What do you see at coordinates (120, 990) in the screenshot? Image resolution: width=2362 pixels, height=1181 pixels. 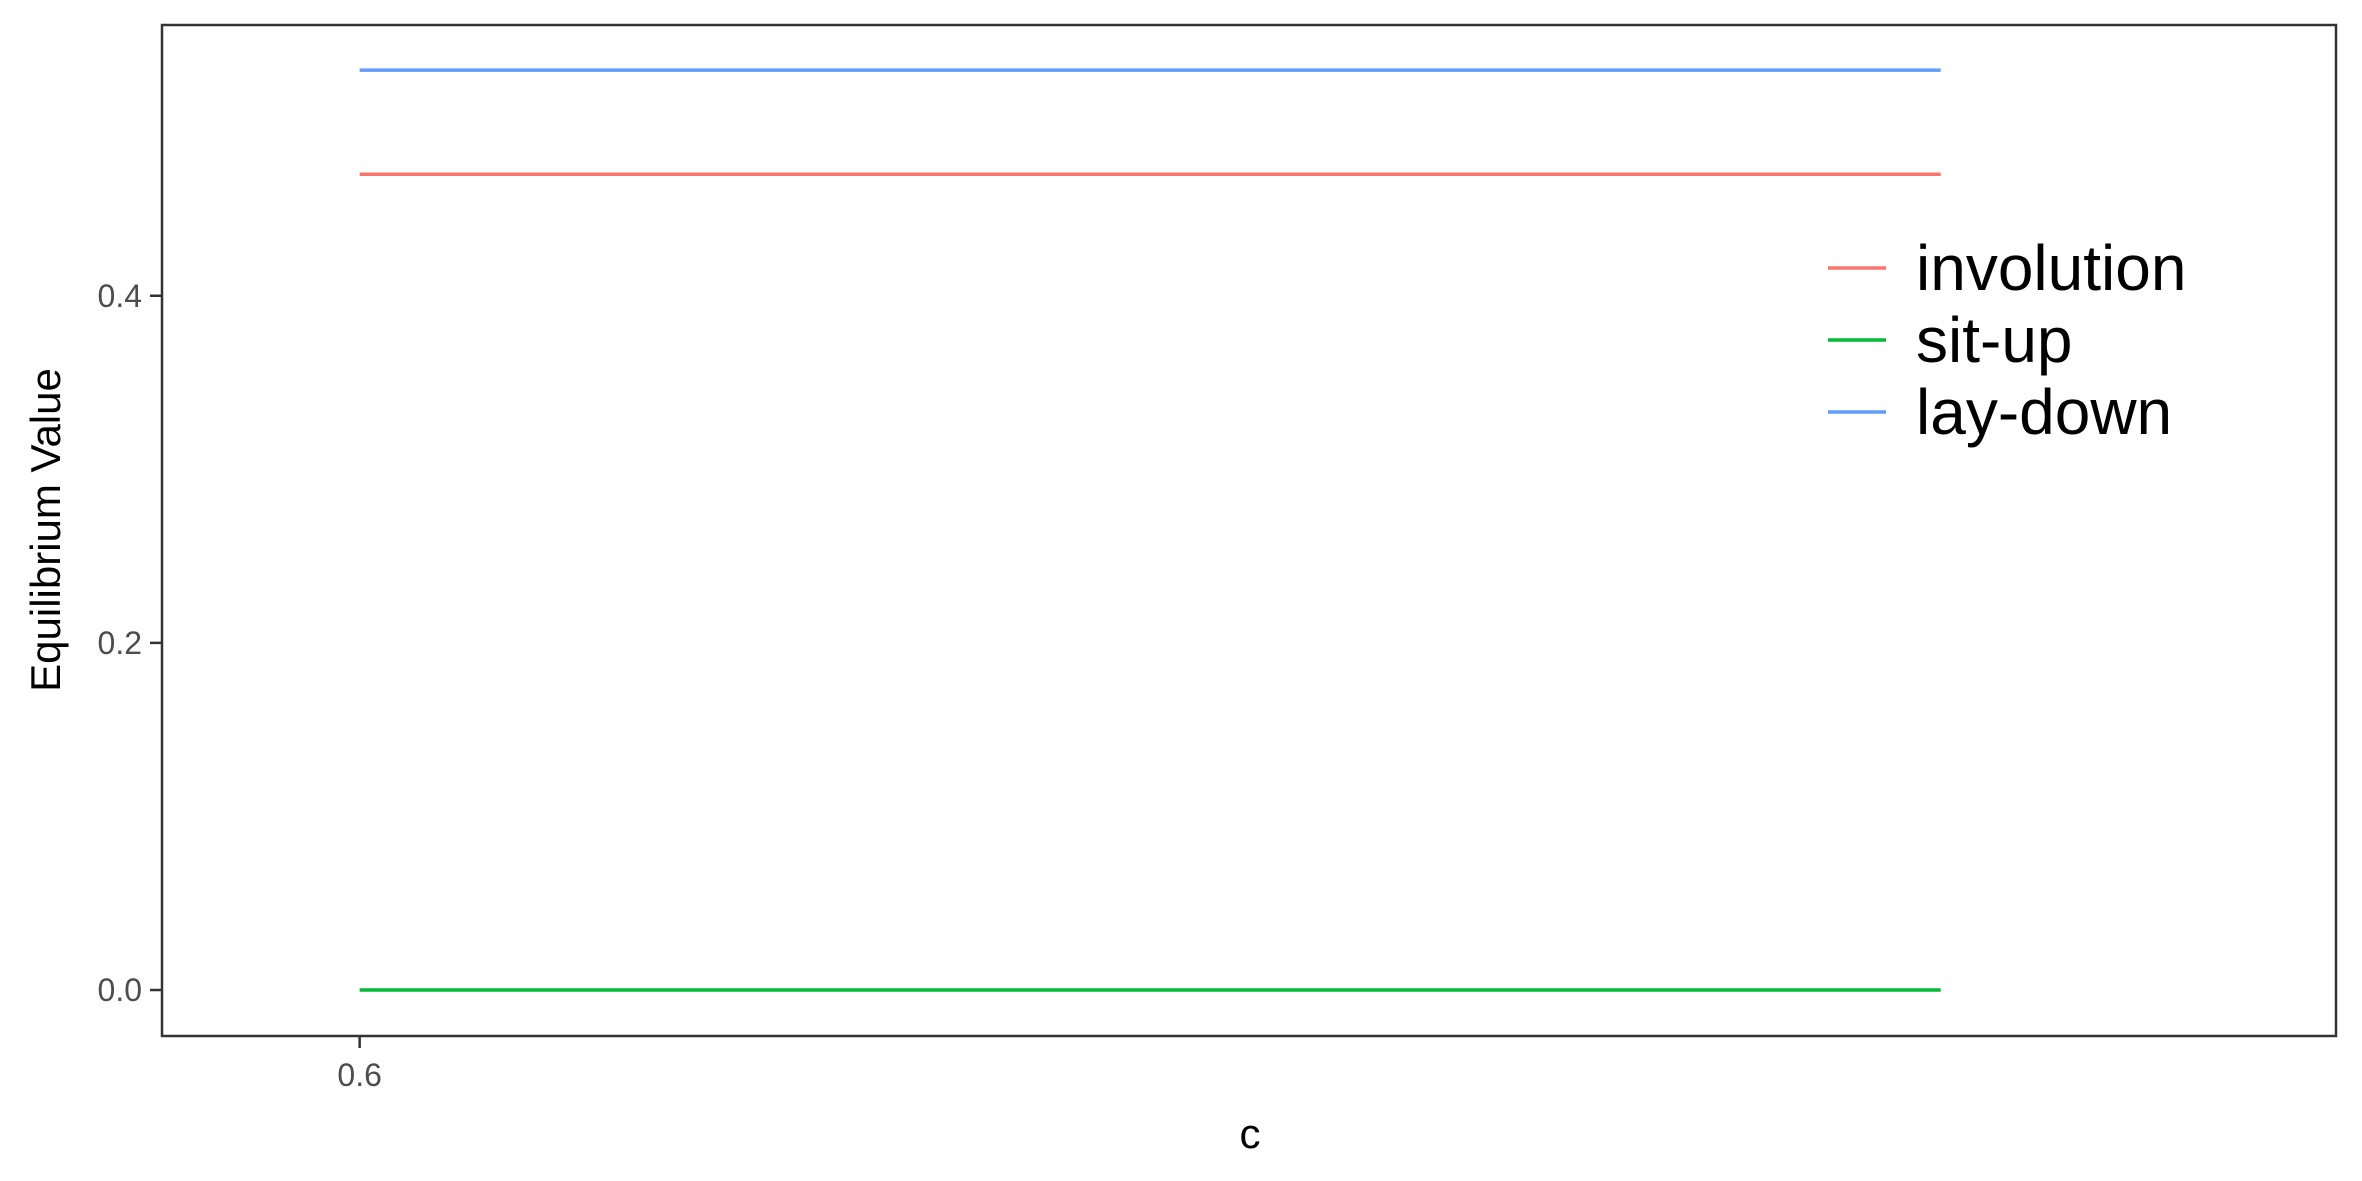 I see `y-tick-label: 0.0` at bounding box center [120, 990].